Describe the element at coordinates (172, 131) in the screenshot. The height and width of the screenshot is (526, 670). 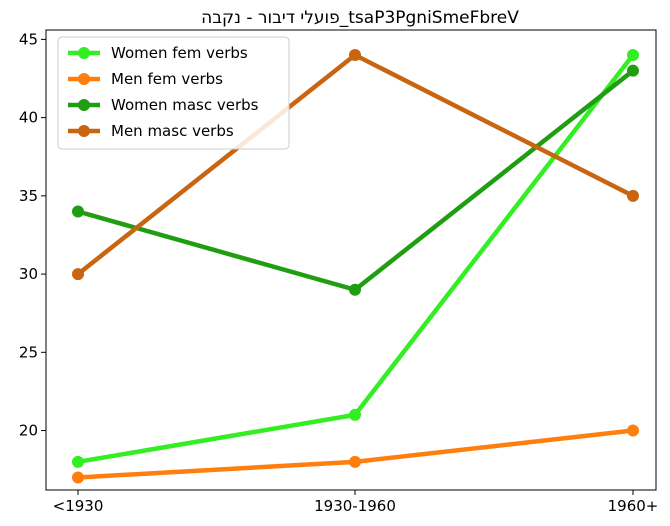
I see `legend-label: Men masc verbs` at that location.